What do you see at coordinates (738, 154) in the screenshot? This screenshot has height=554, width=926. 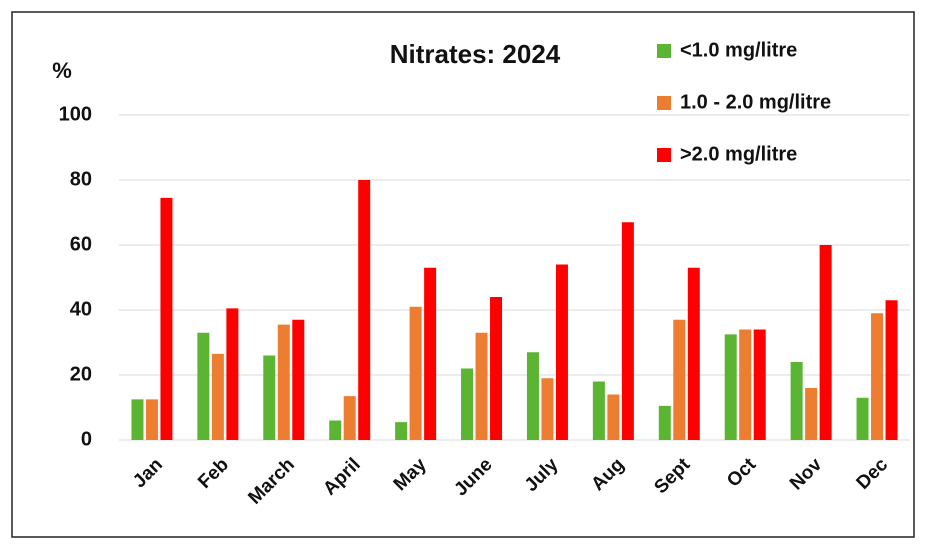 I see `legend-label: >2.0 mg/litre` at bounding box center [738, 154].